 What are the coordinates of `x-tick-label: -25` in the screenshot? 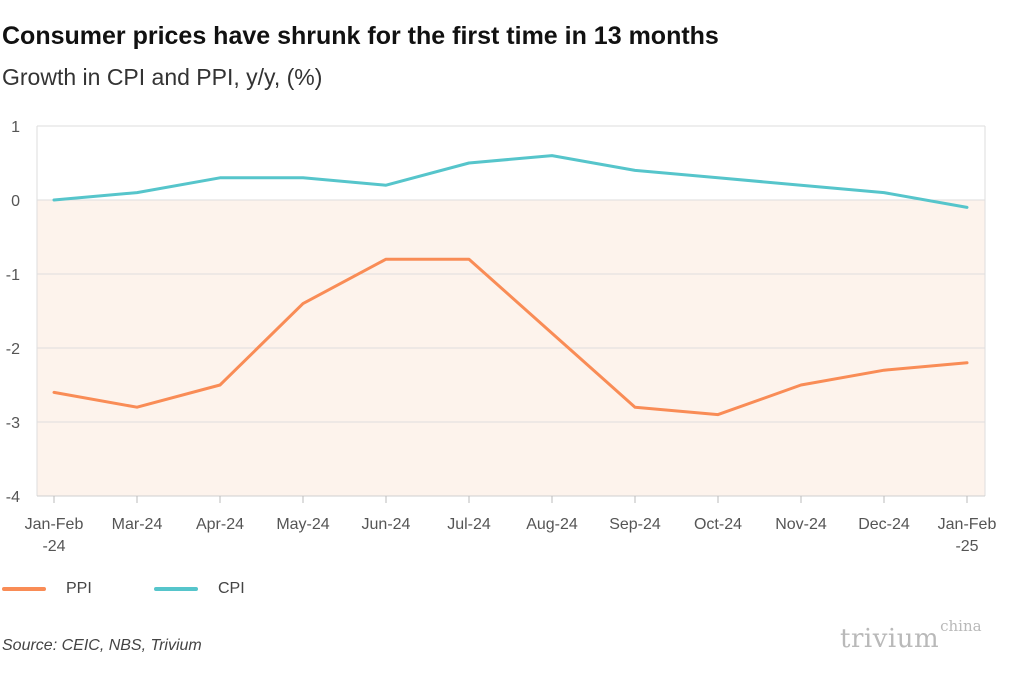 It's located at (966, 546).